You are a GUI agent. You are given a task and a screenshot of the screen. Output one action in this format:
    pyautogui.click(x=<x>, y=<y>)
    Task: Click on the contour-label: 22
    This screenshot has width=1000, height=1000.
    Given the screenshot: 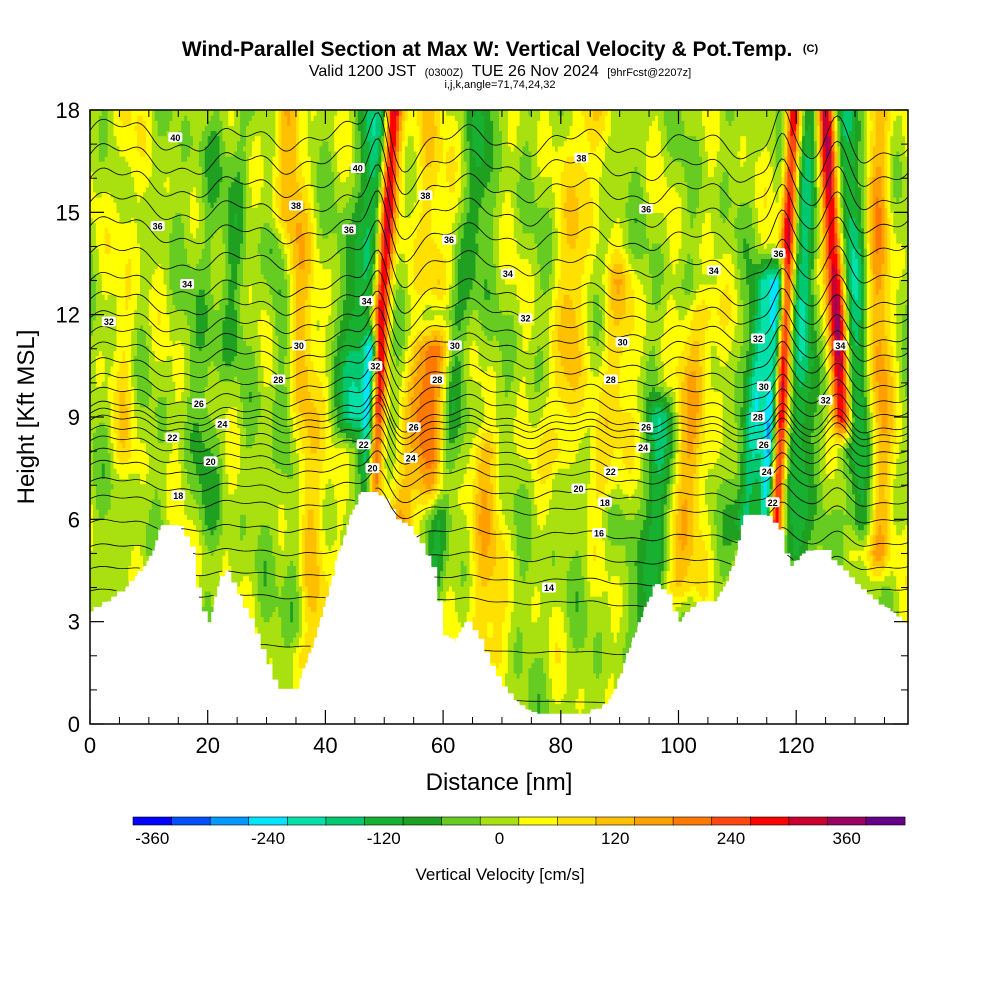 What is the action you would take?
    pyautogui.click(x=610, y=471)
    